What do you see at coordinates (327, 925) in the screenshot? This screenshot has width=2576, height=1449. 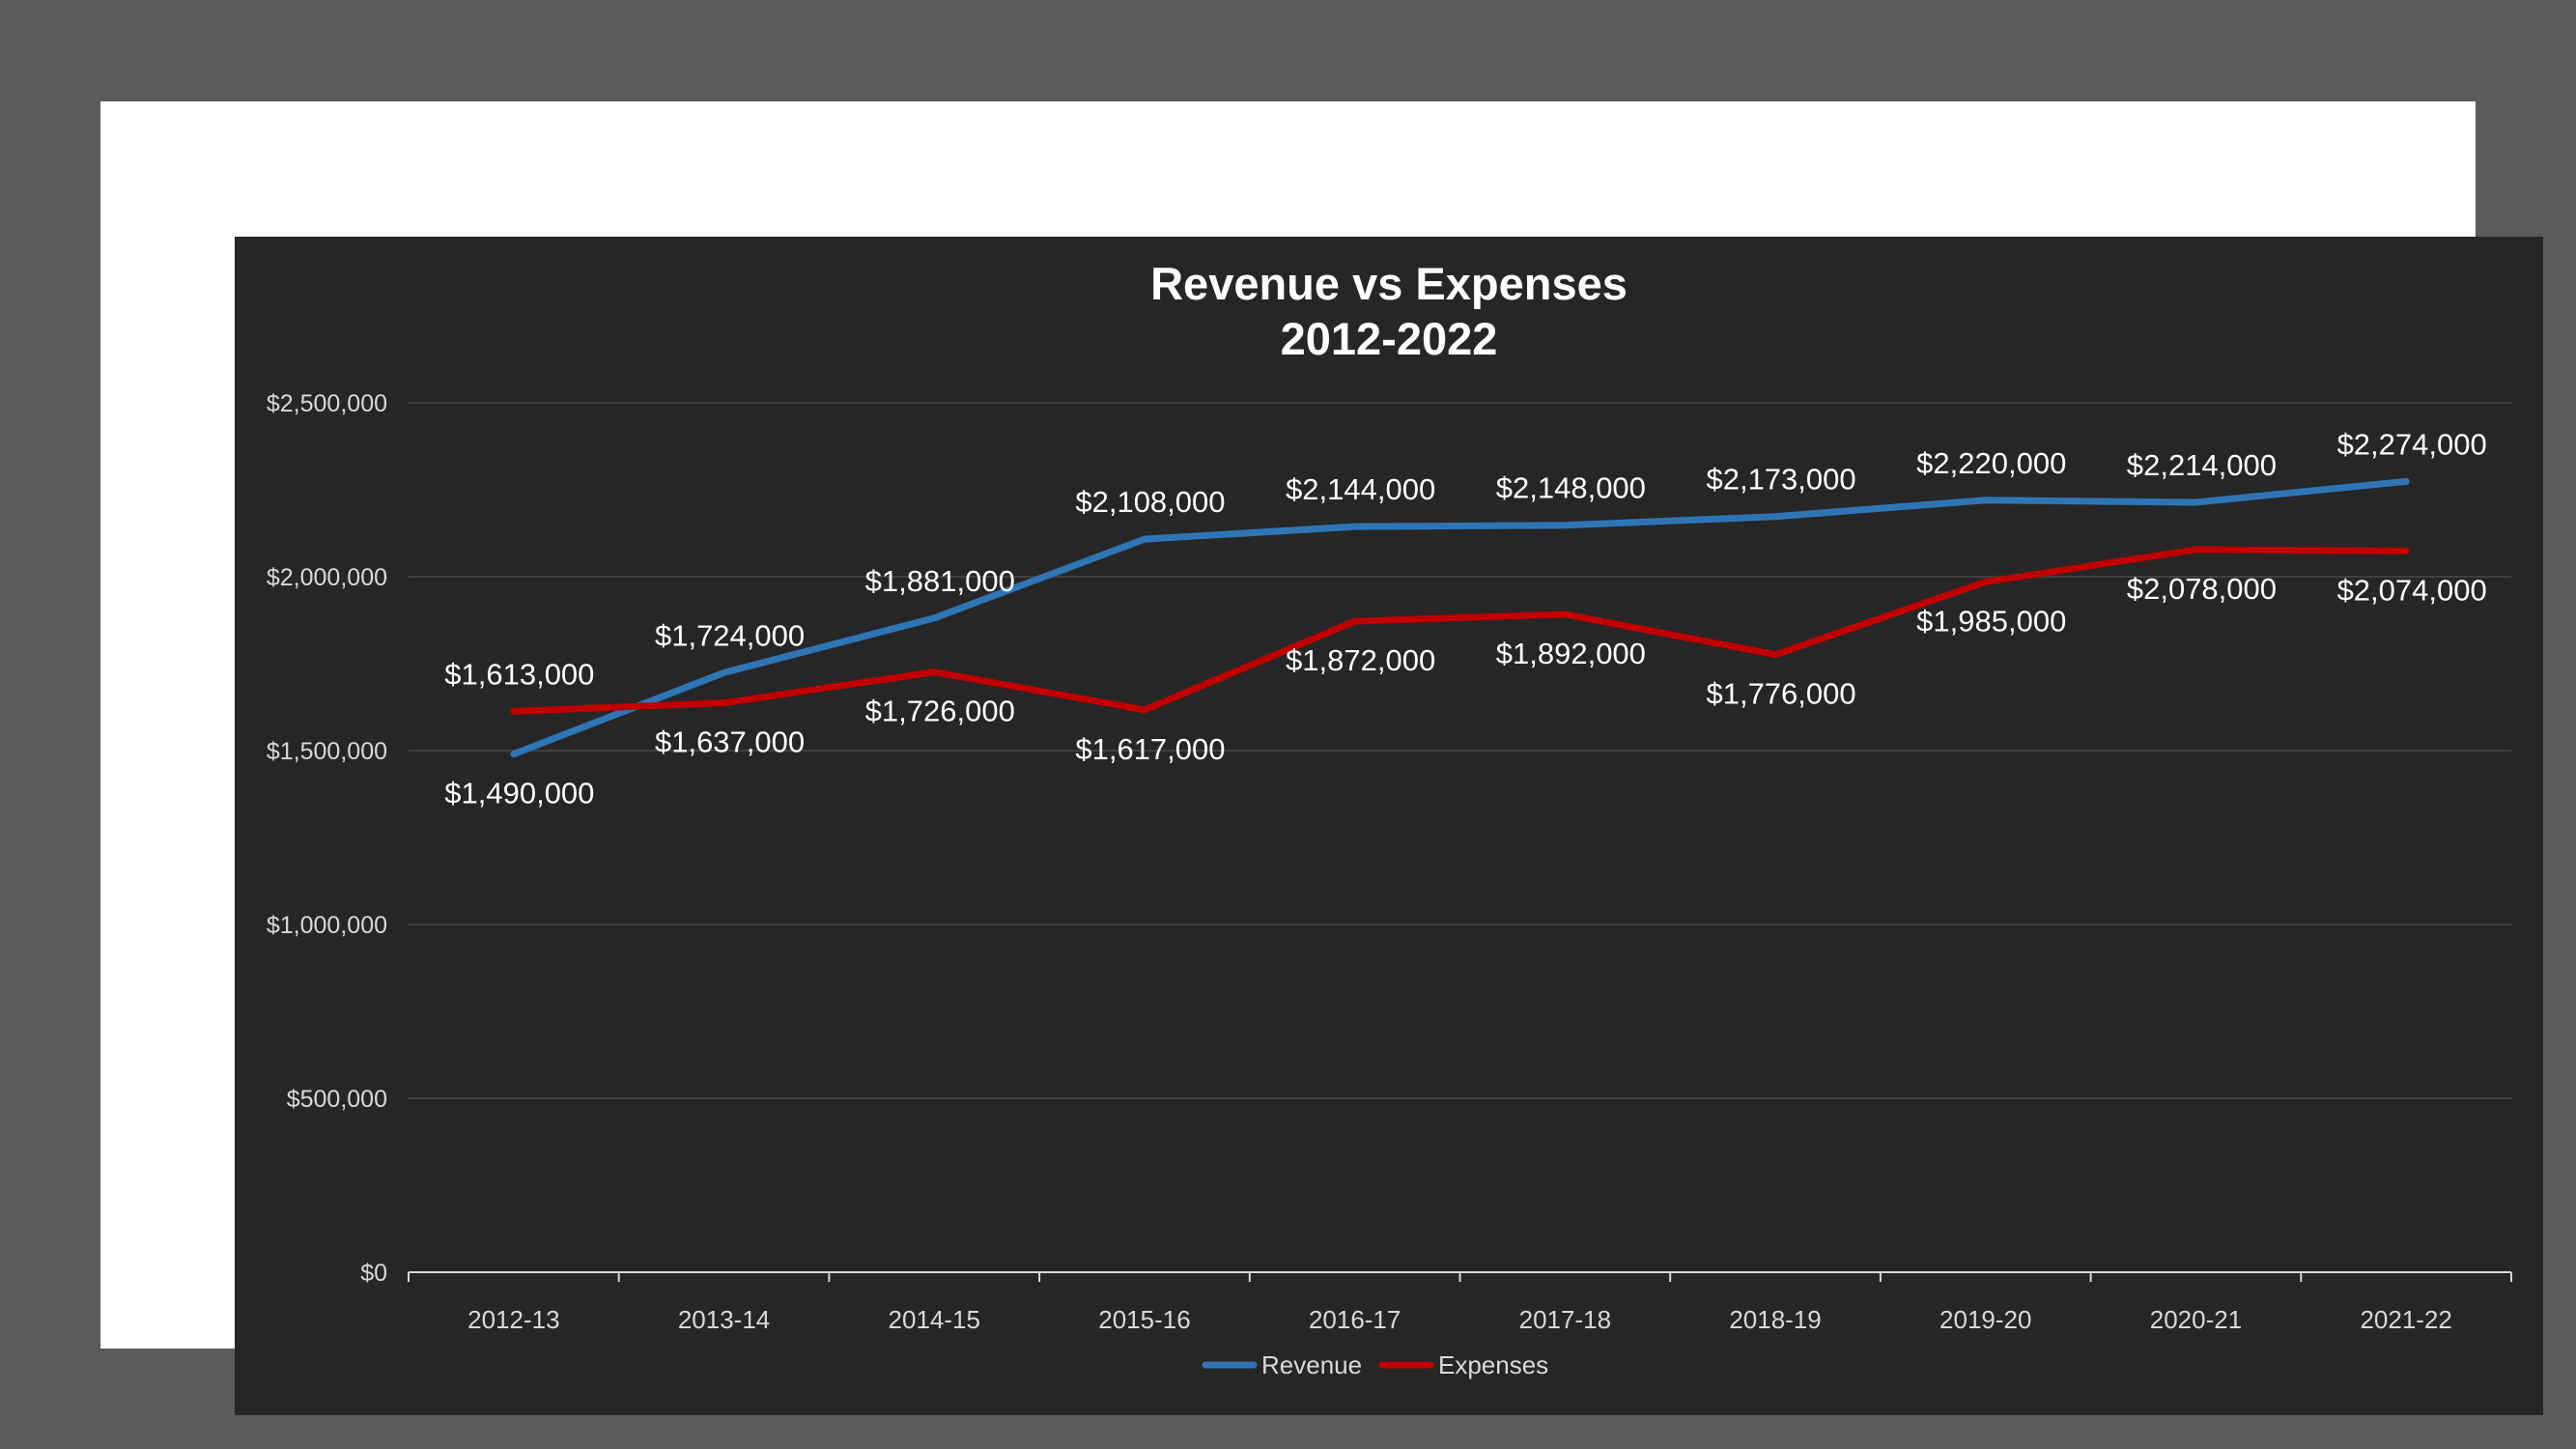 I see `y-tick-label: $1,000,000` at bounding box center [327, 925].